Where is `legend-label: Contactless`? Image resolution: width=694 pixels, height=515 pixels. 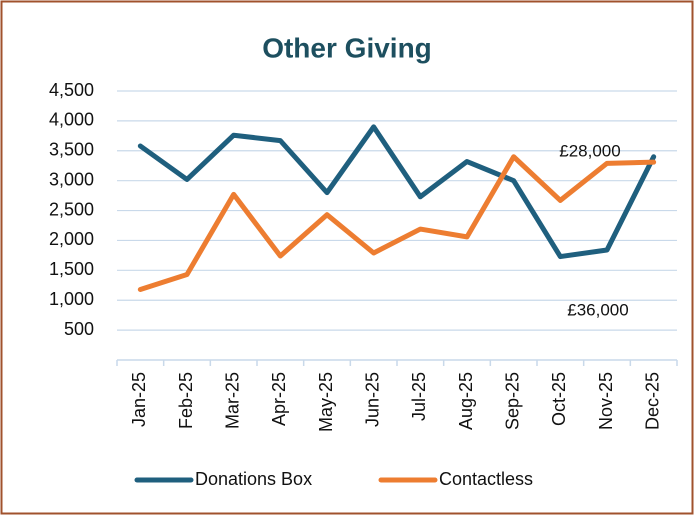 legend-label: Contactless is located at coordinates (486, 479).